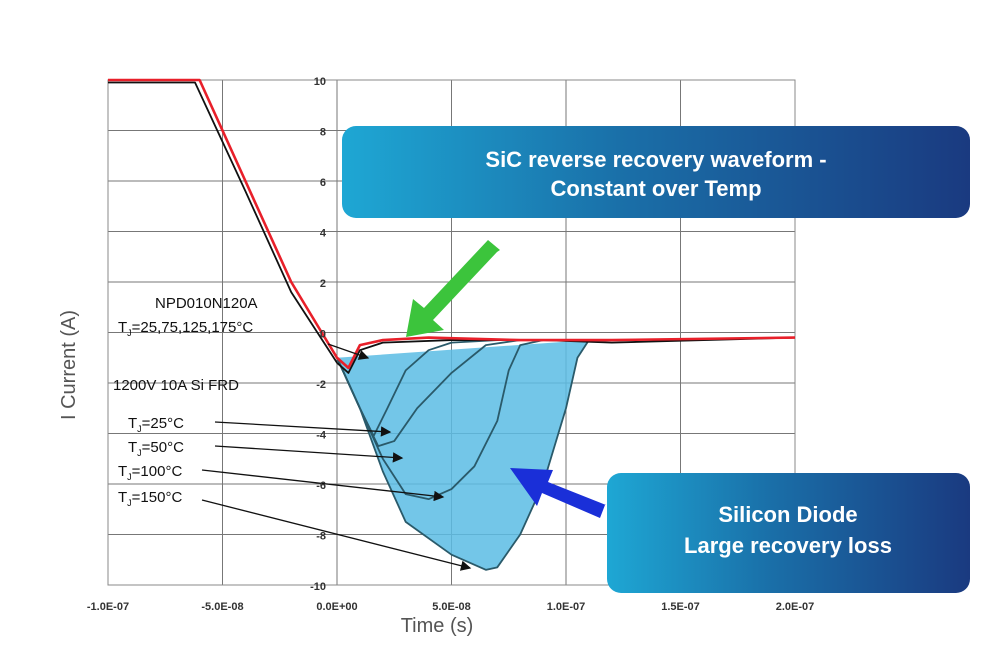 The width and height of the screenshot is (1000, 672). Describe the element at coordinates (108, 607) in the screenshot. I see `x-tick-label: -1.0E-07` at that location.